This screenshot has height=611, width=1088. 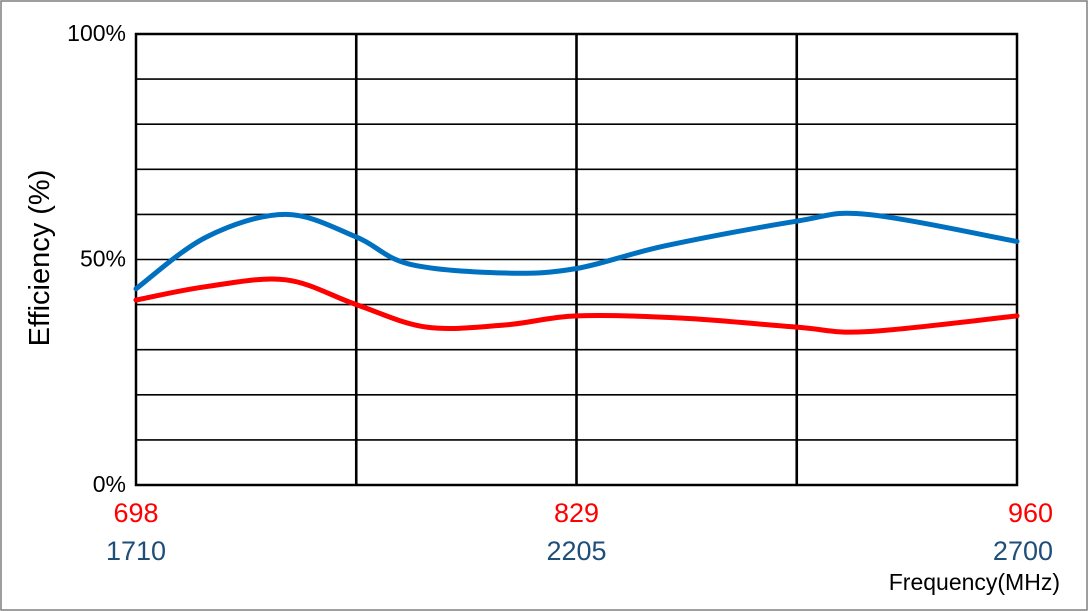 I want to click on x-tick-label-row1-0: 1710, so click(x=136, y=551).